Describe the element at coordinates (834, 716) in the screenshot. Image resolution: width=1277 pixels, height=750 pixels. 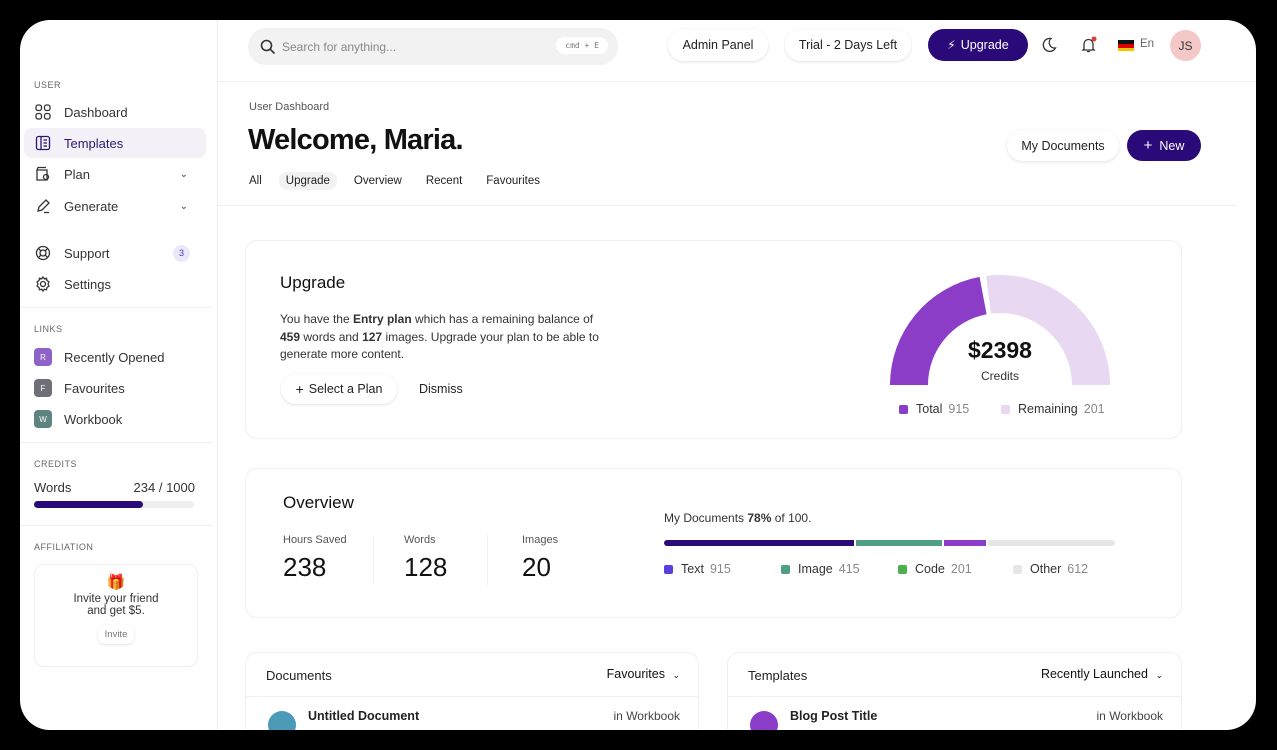
I see `template-title: Blog Post Title` at that location.